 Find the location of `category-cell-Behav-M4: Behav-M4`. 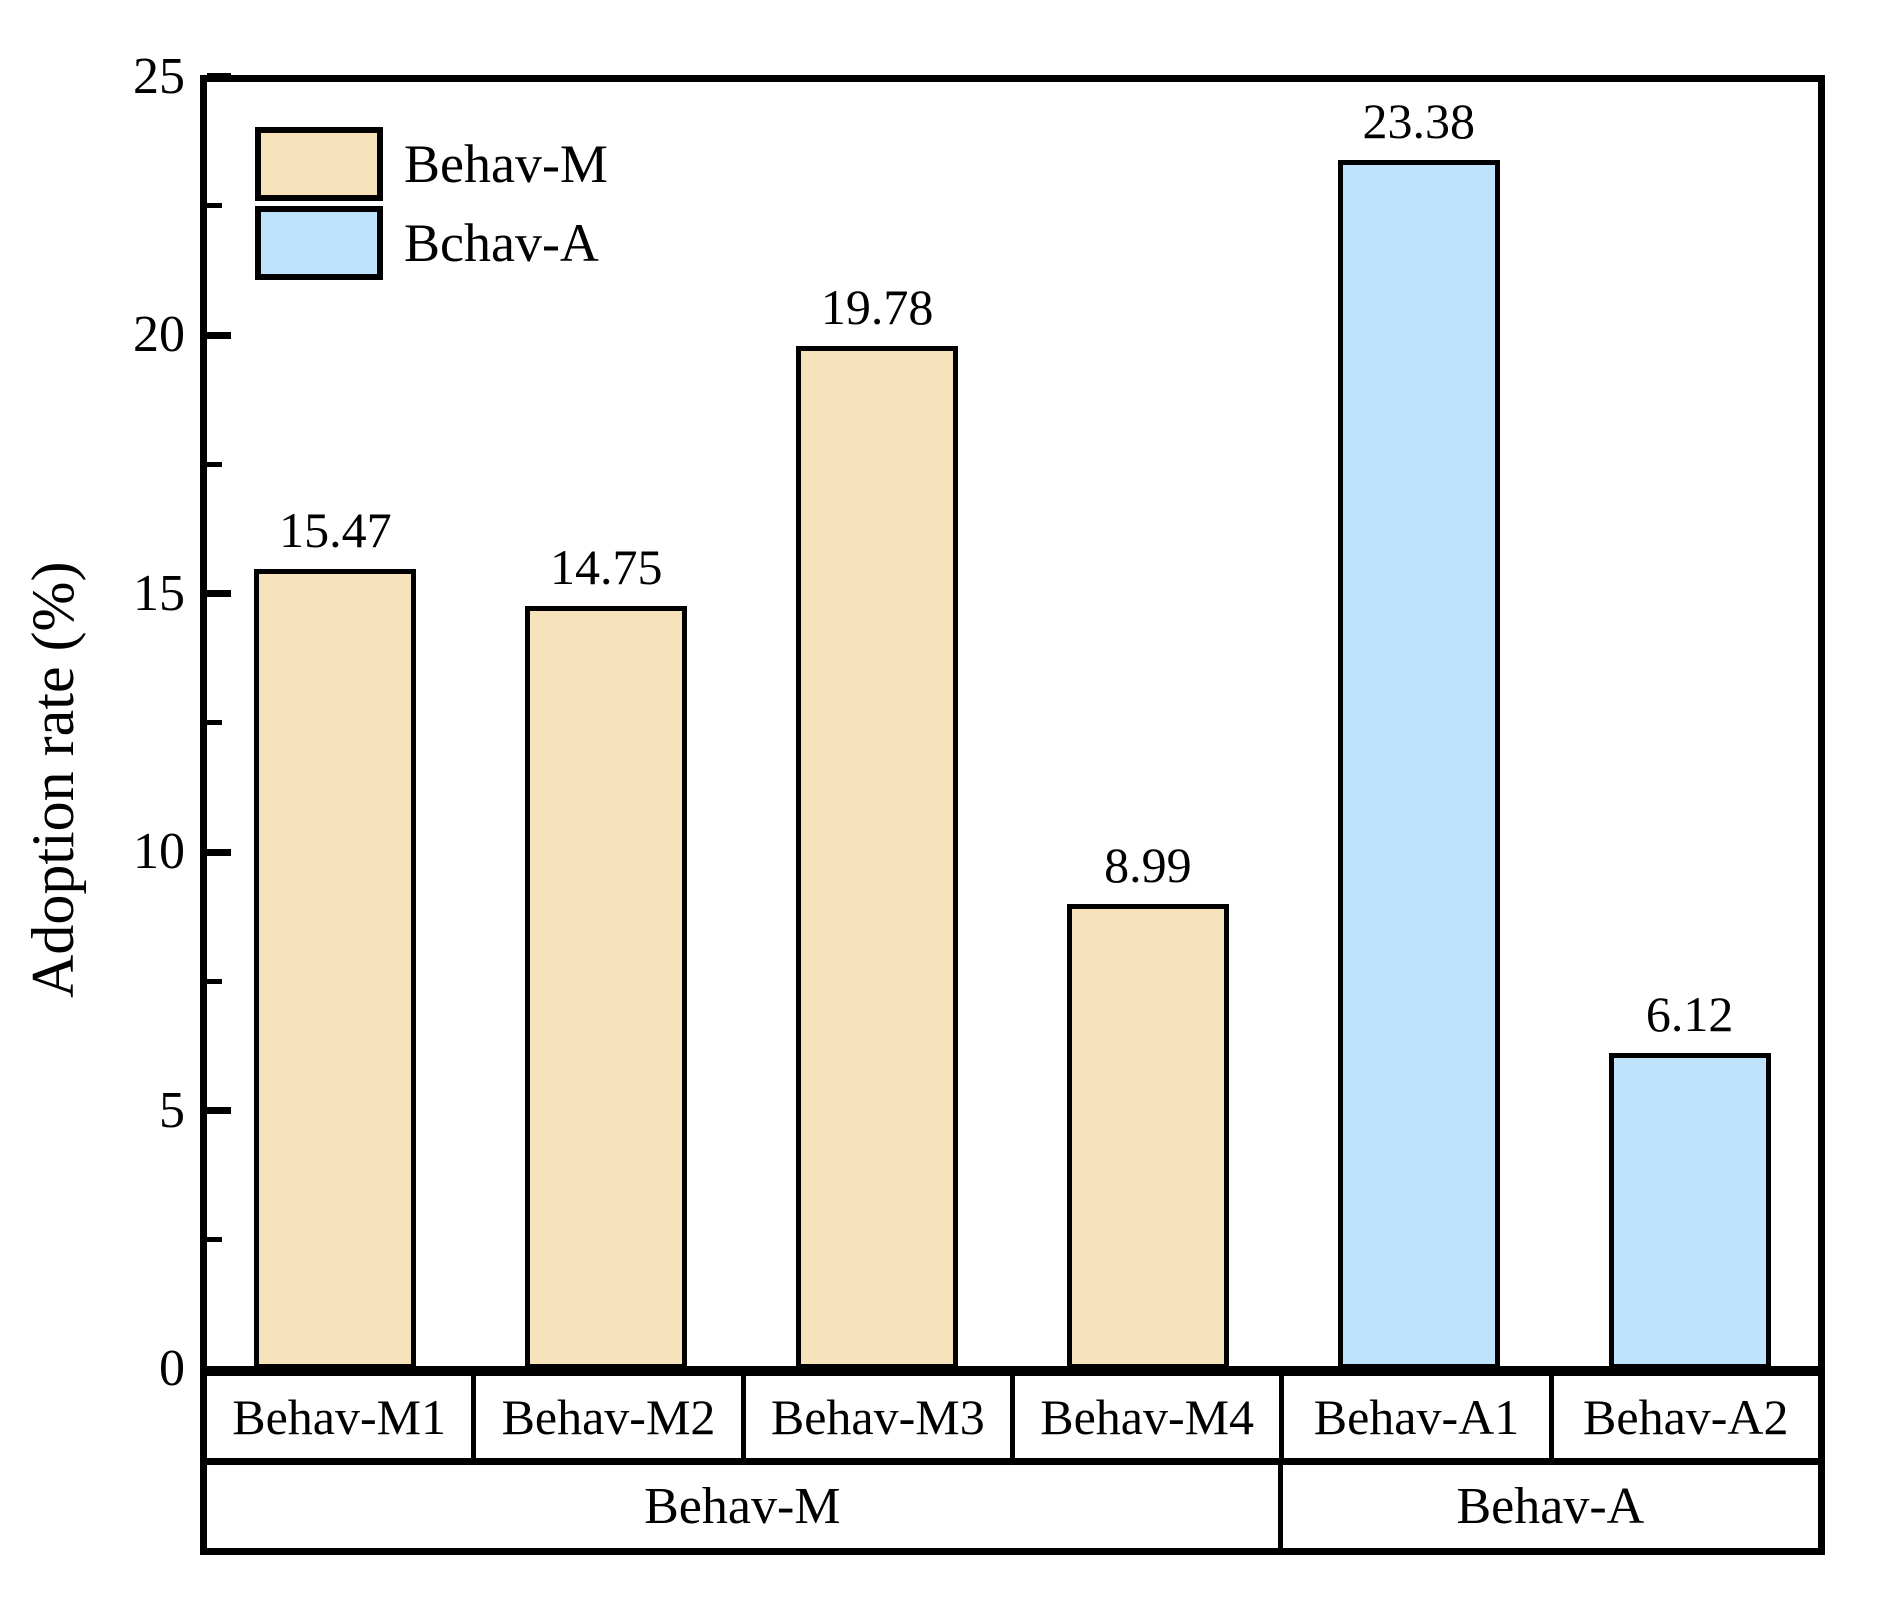

category-cell-Behav-M4: Behav-M4 is located at coordinates (1150, 1417).